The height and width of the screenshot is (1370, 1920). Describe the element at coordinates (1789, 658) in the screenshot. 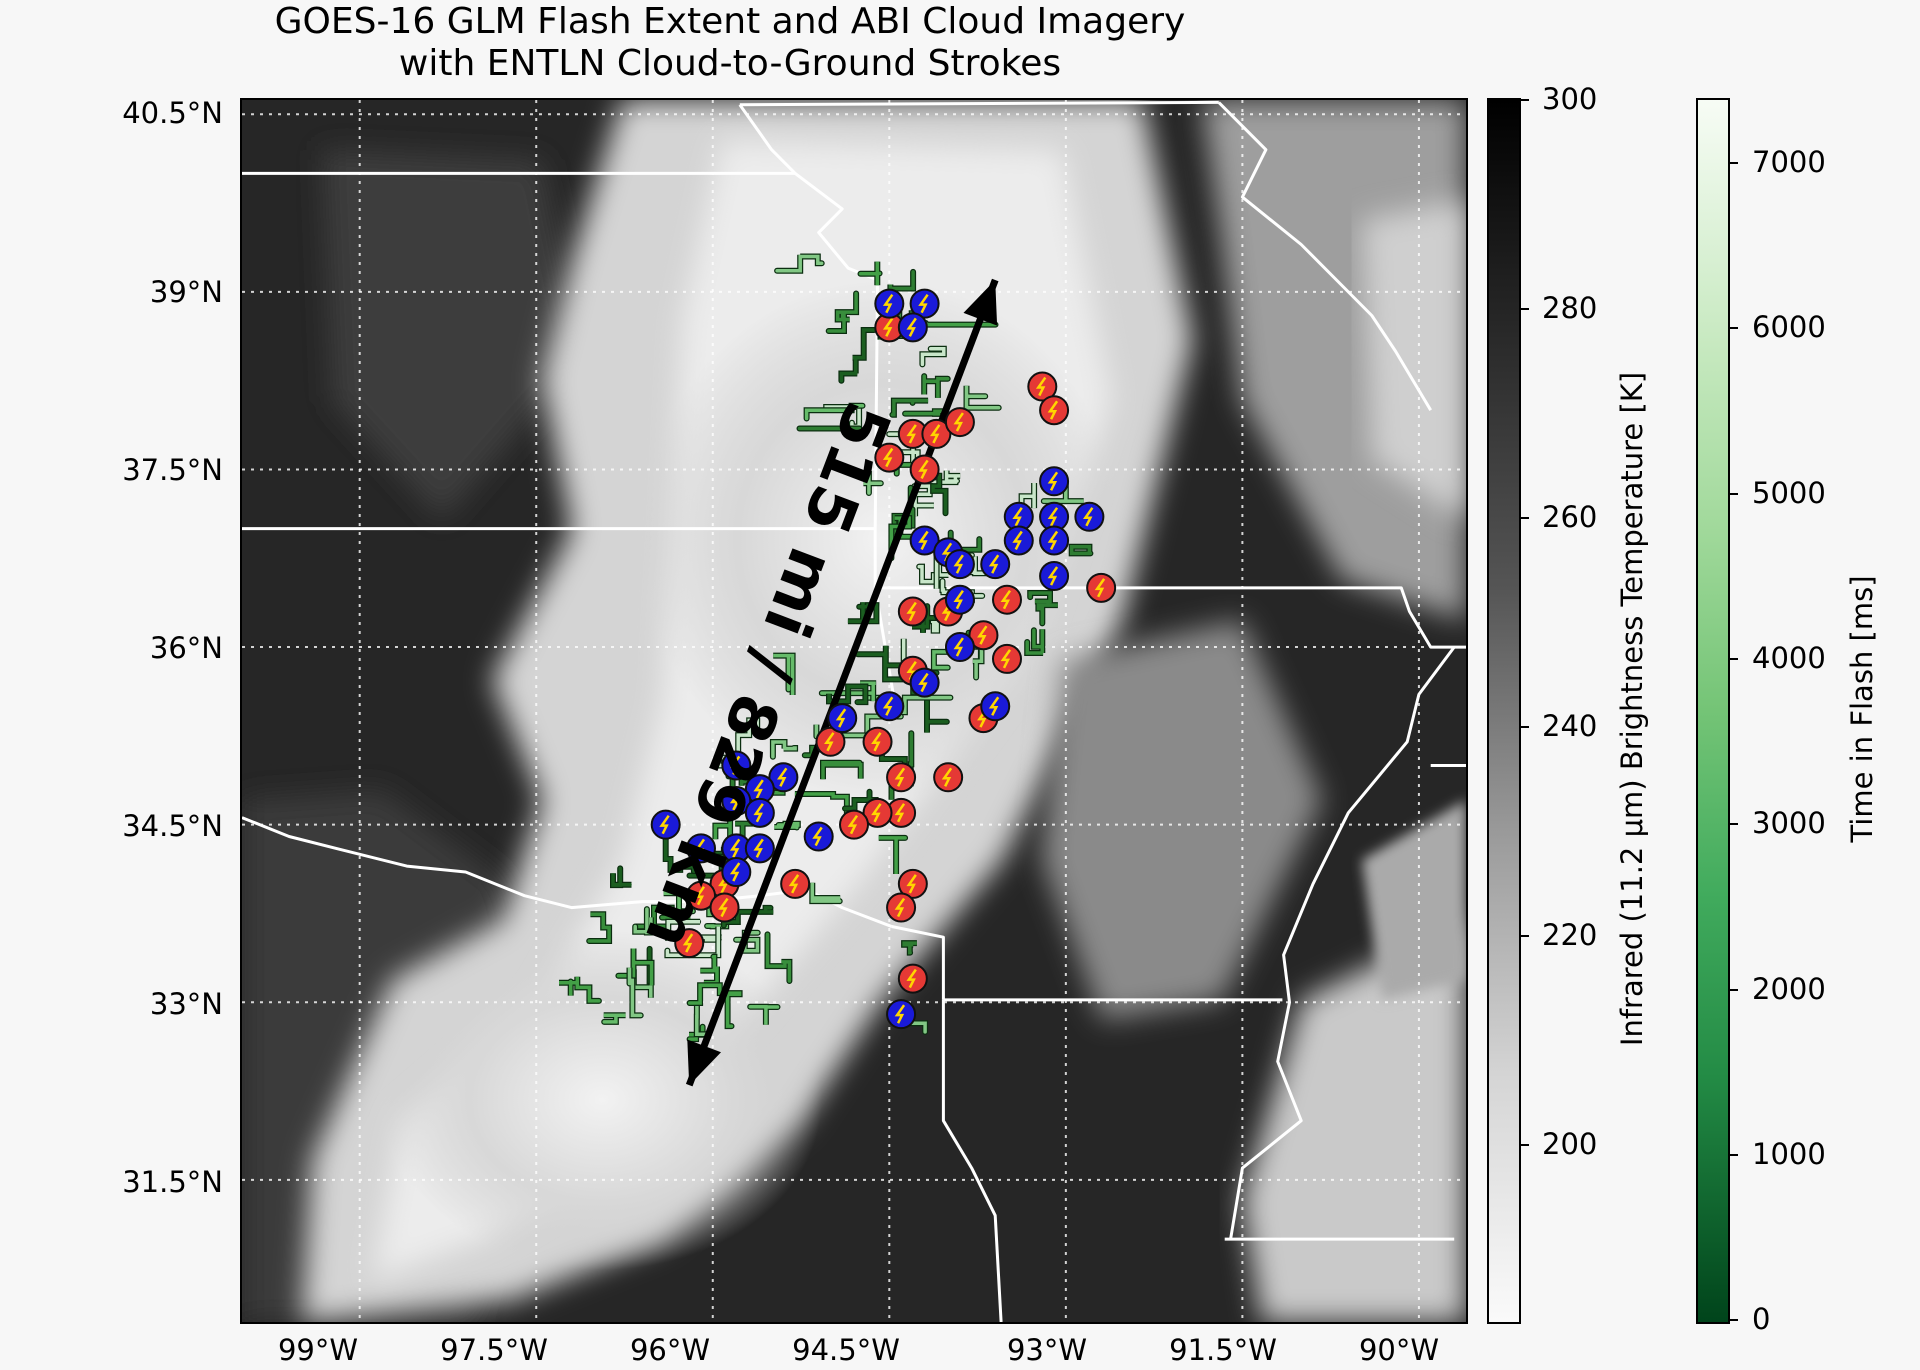

I see `time-tick-4000: 4000` at that location.